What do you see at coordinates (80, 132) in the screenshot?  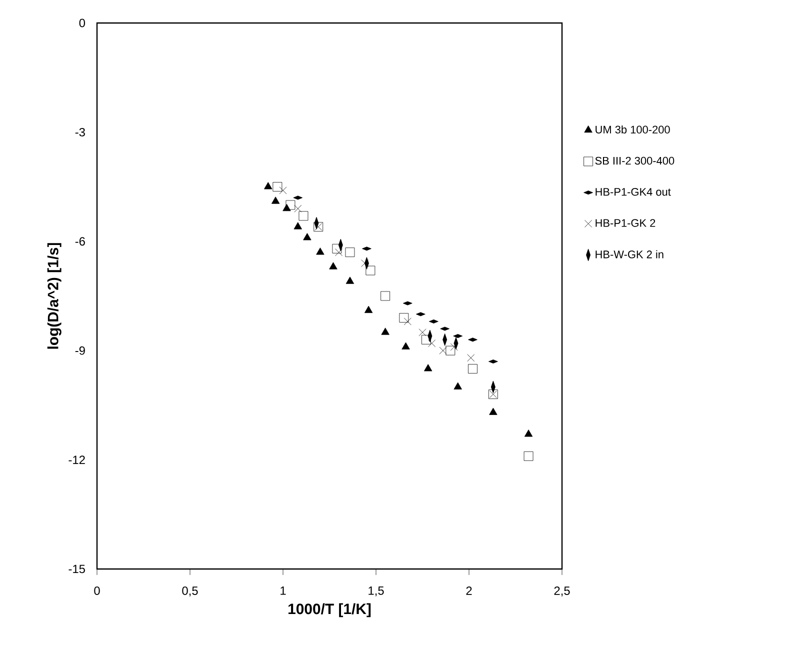 I see `y-tick-label: -3` at bounding box center [80, 132].